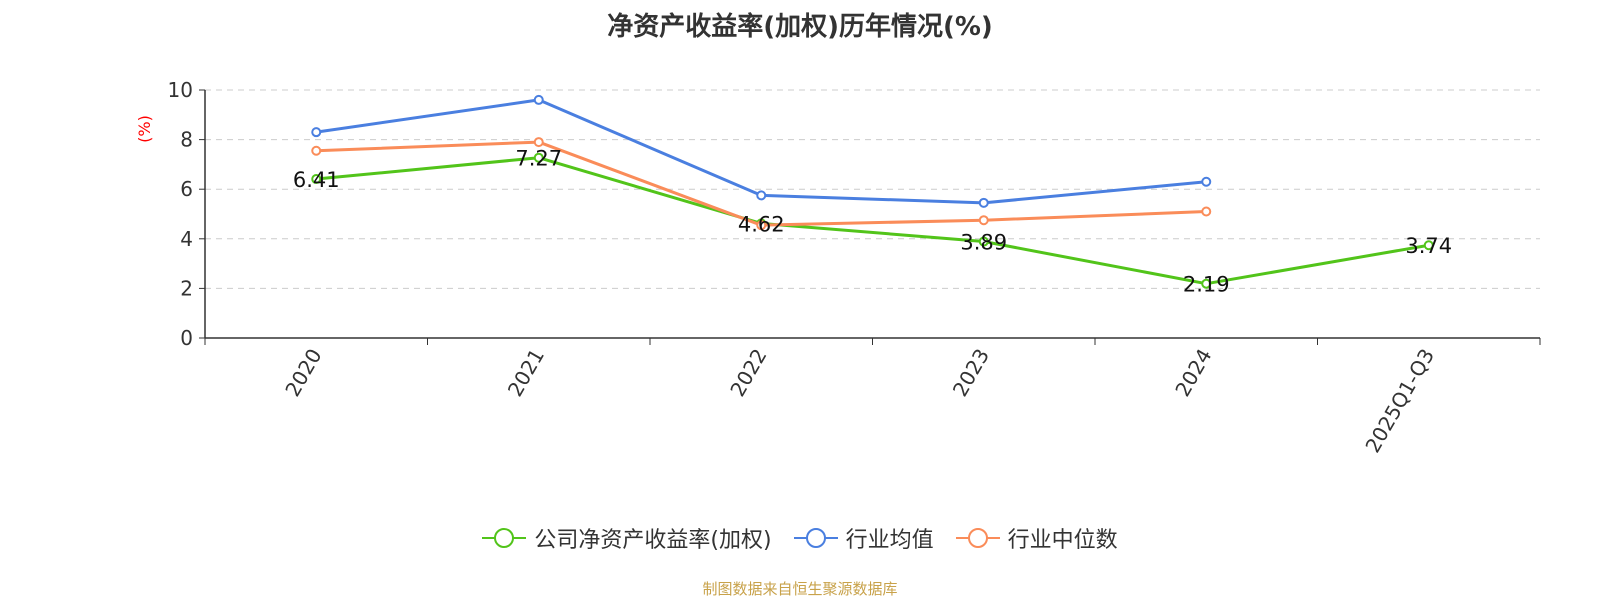 The height and width of the screenshot is (600, 1600). Describe the element at coordinates (1193, 373) in the screenshot. I see `x-tick-label: 2024` at that location.